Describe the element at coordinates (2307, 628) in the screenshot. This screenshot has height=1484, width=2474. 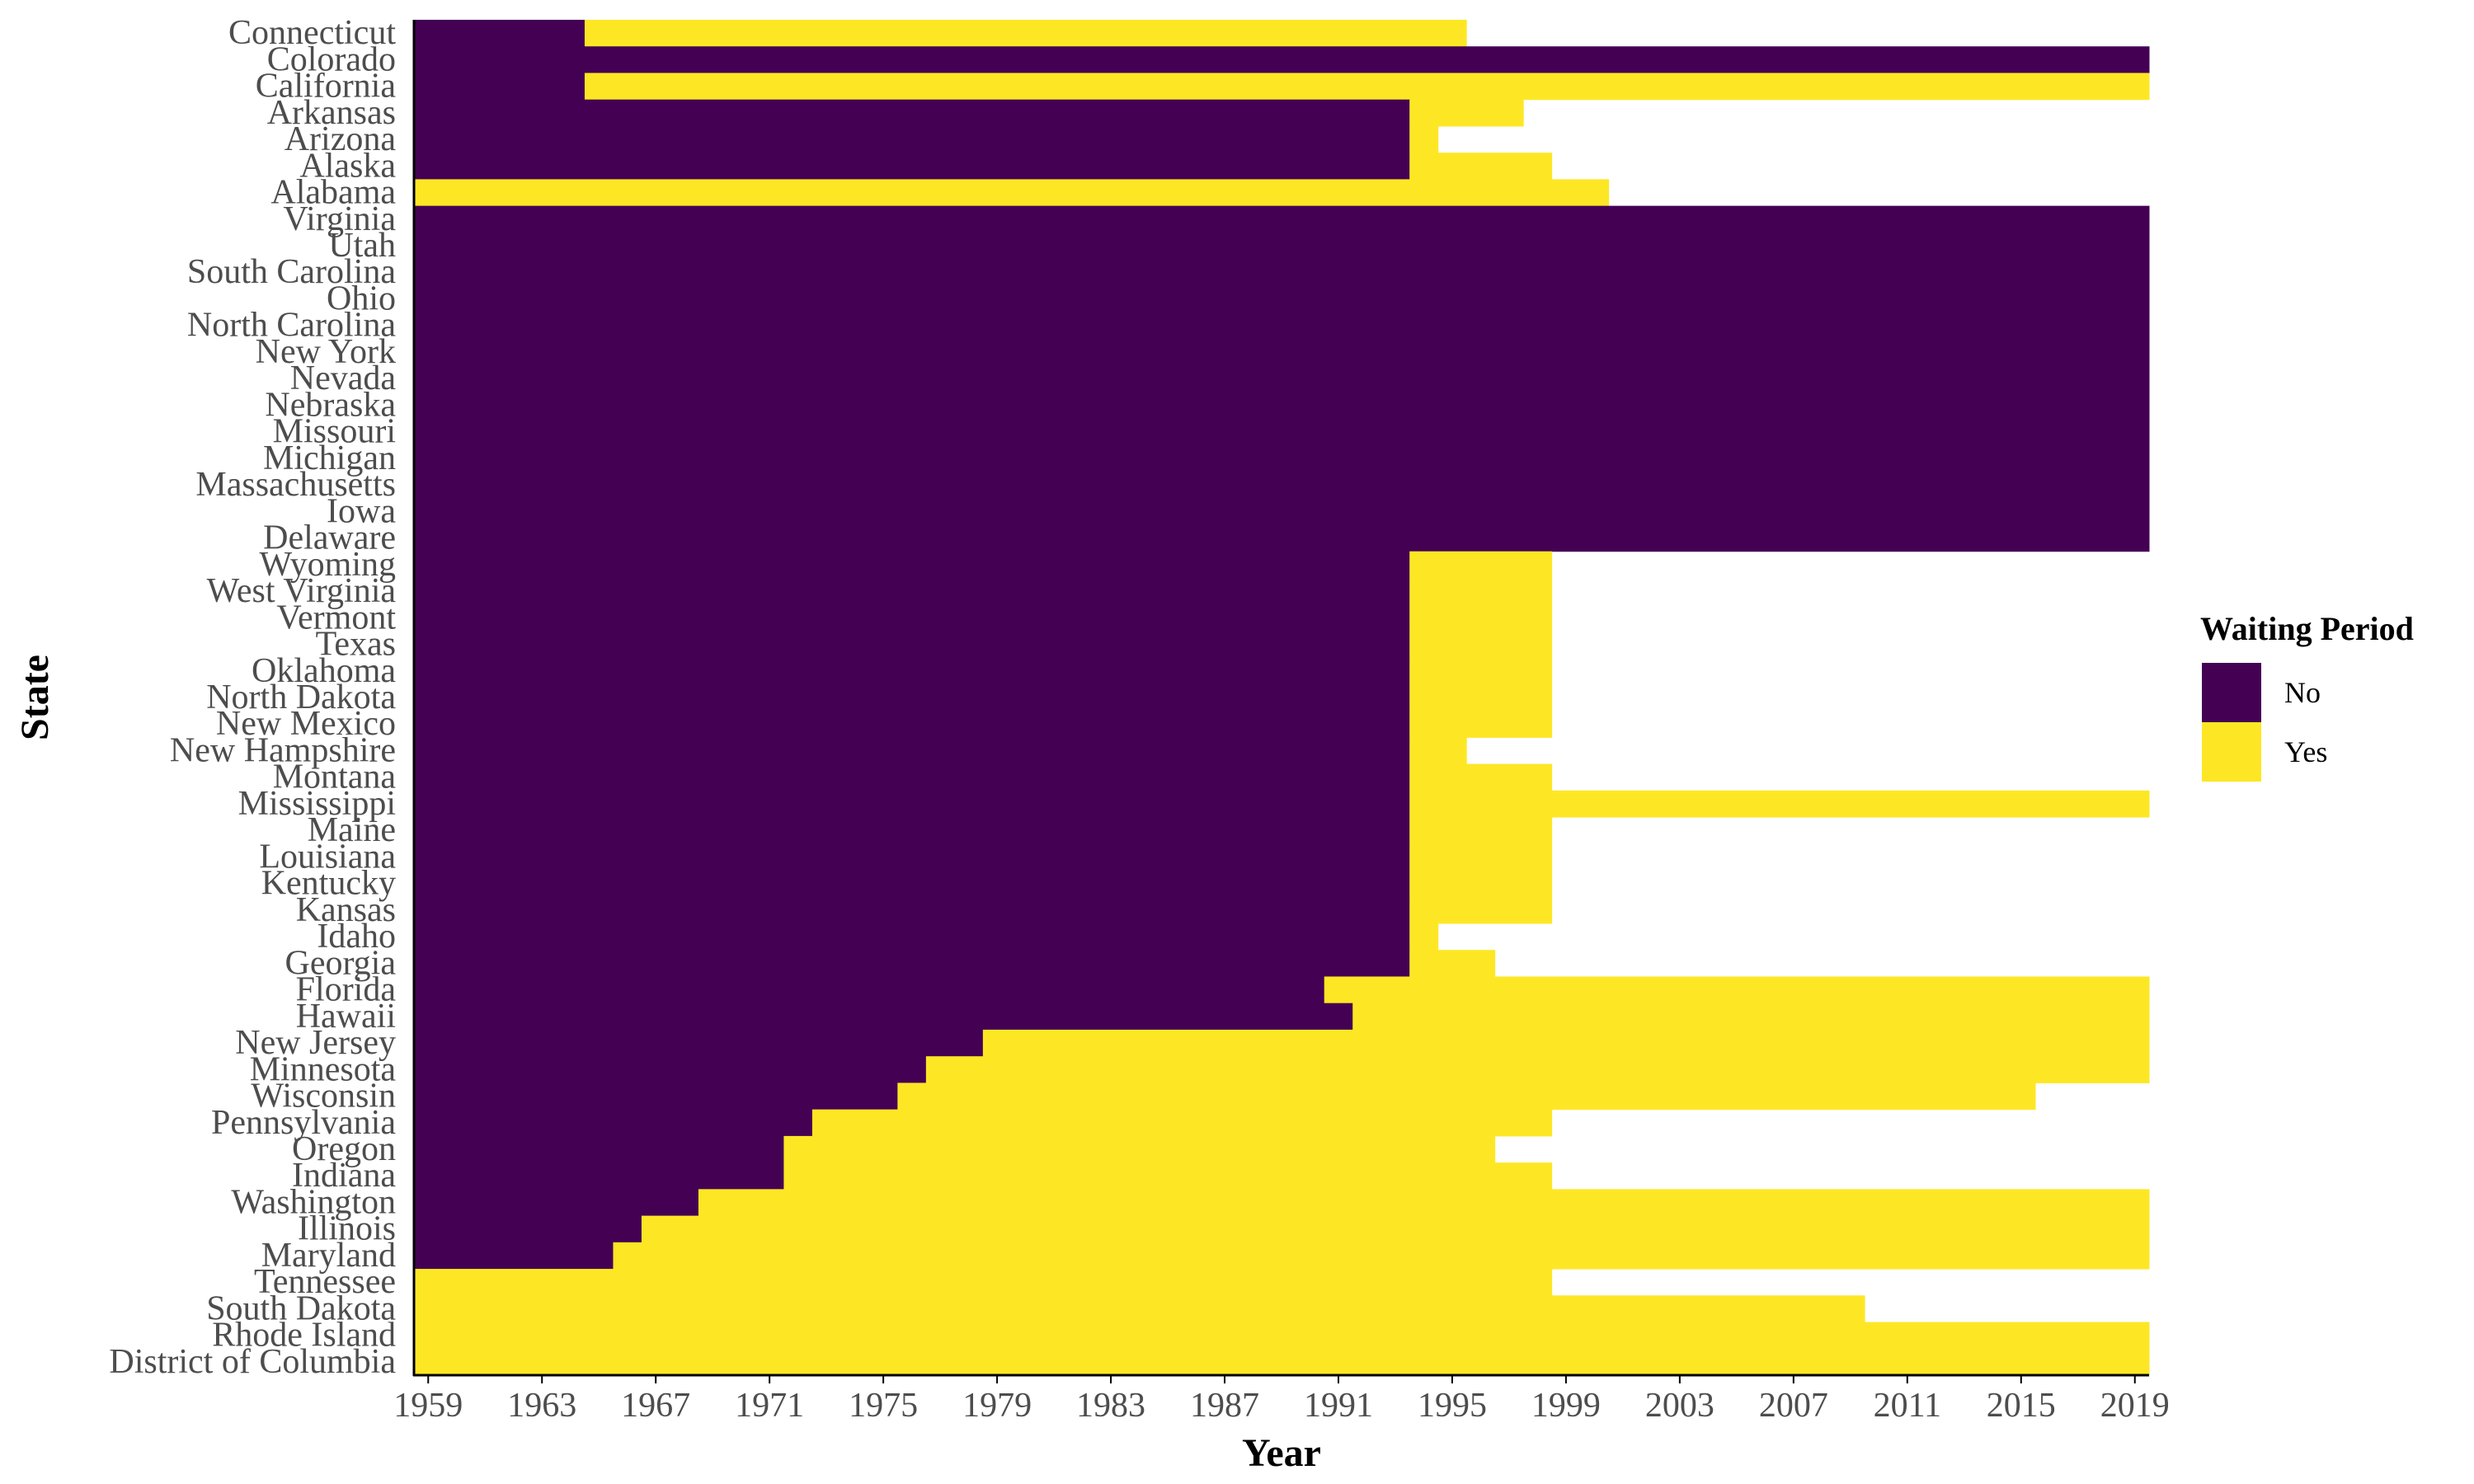
I see `legend-title: Waiting Period` at that location.